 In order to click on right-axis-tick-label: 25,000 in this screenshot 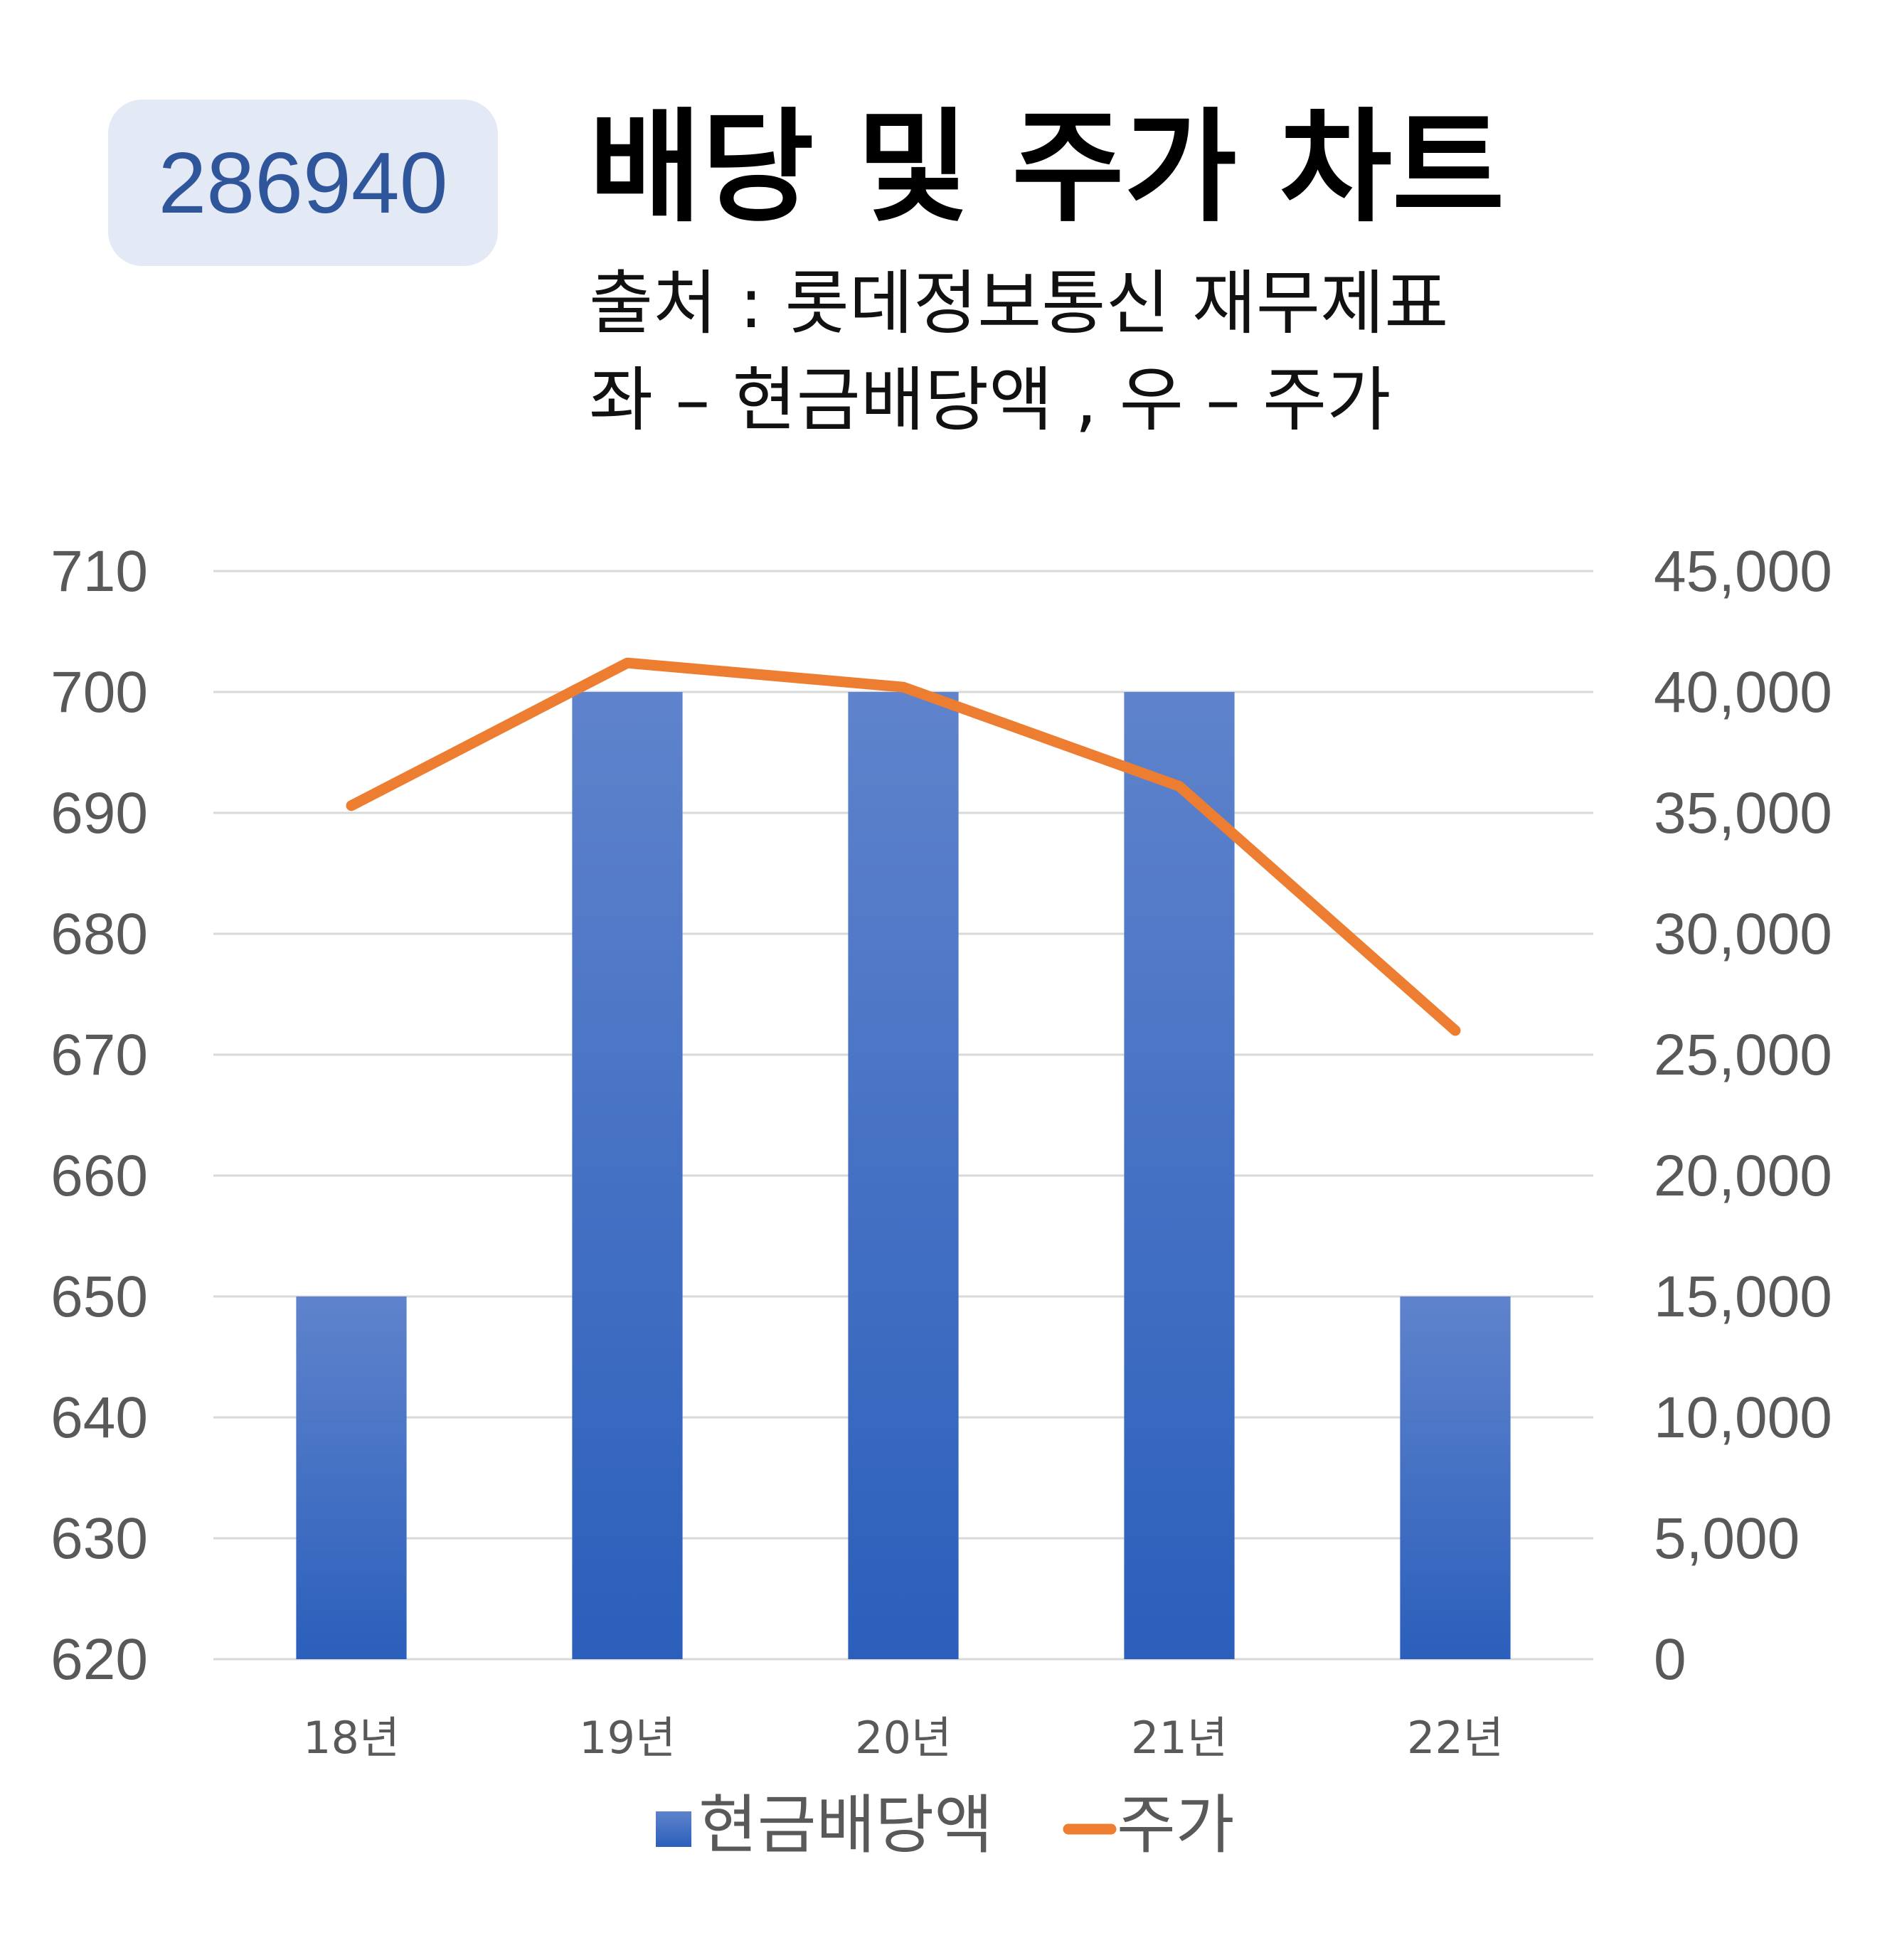, I will do `click(1743, 1055)`.